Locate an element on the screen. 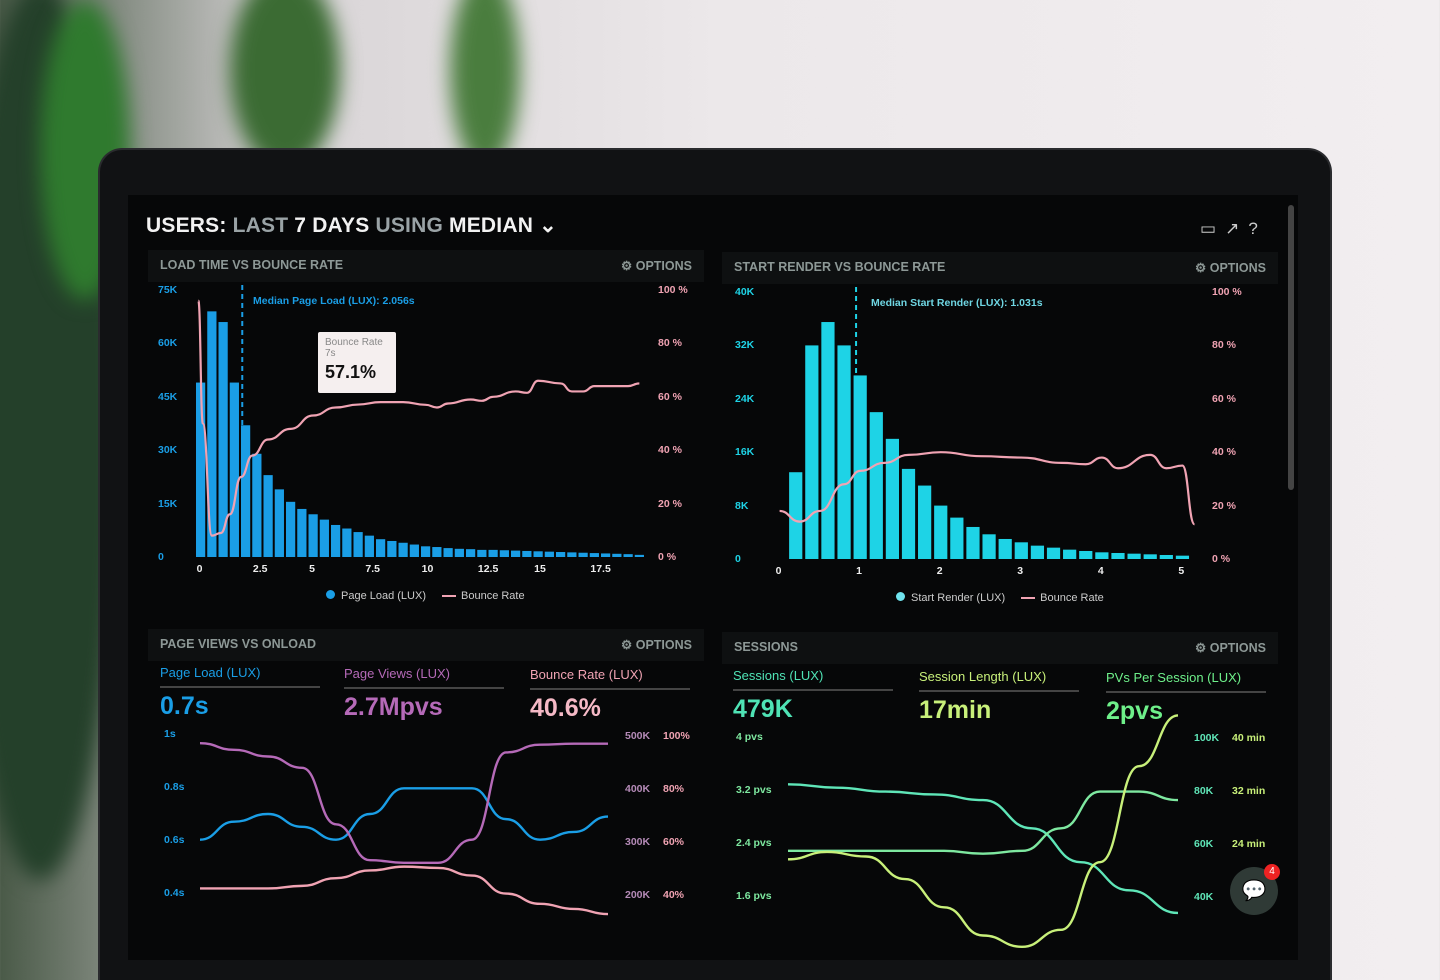 This screenshot has height=980, width=1440. share-icon: ↗ is located at coordinates (1232, 228).